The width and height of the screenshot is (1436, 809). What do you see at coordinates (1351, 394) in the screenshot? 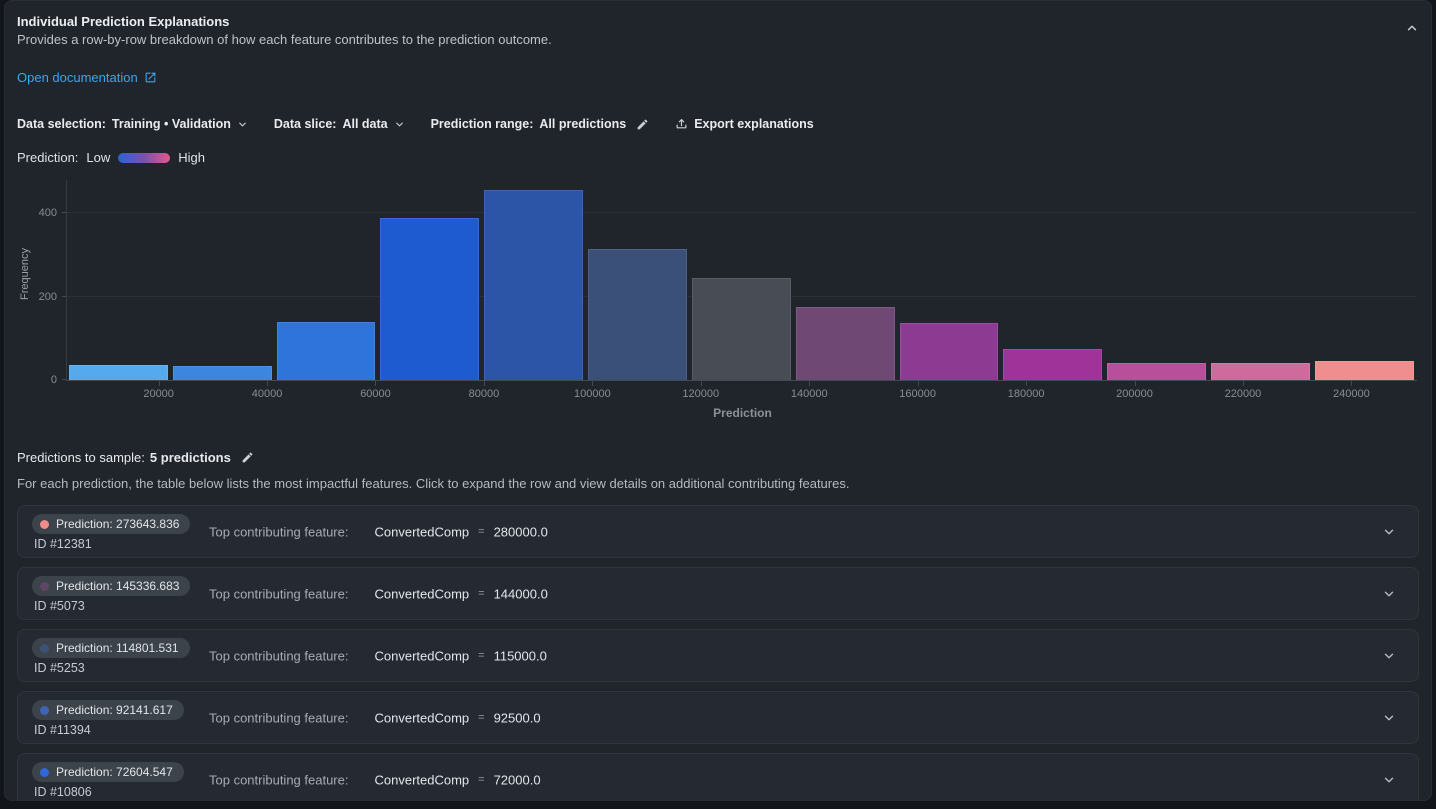
I see `x-tick-label: 240000` at bounding box center [1351, 394].